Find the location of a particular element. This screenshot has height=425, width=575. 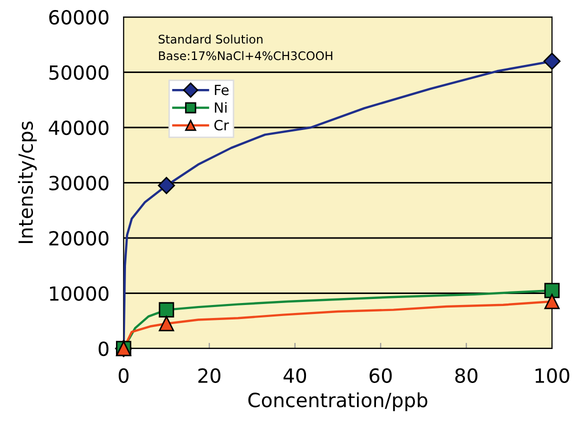

x-tick-label: 80 is located at coordinates (466, 375).